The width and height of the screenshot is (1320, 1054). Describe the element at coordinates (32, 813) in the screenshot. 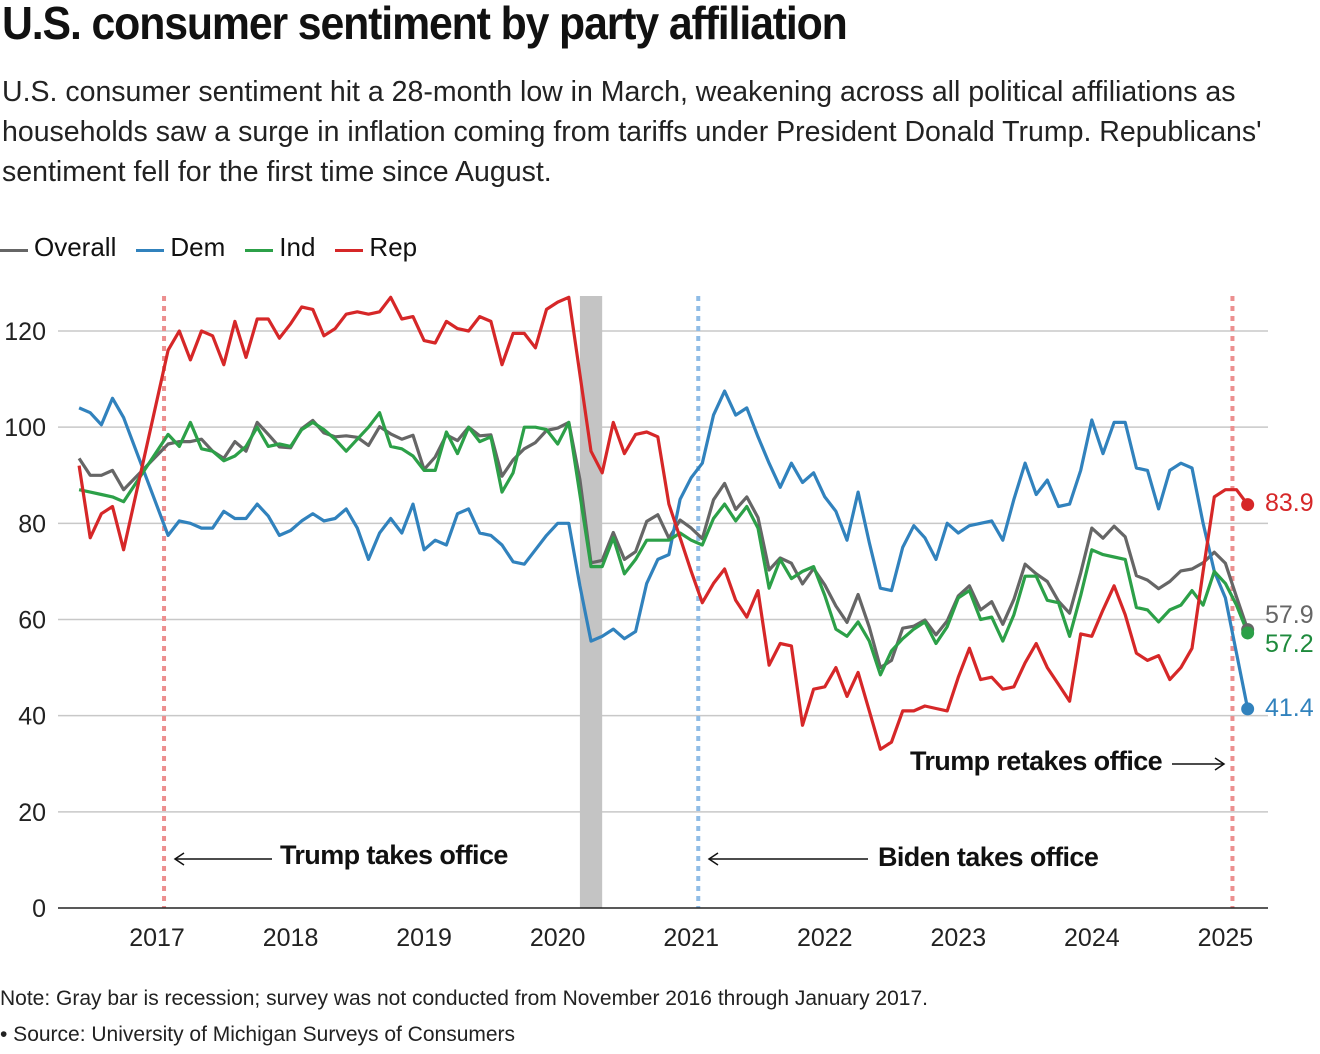

I see `y-tick-label: 20` at that location.